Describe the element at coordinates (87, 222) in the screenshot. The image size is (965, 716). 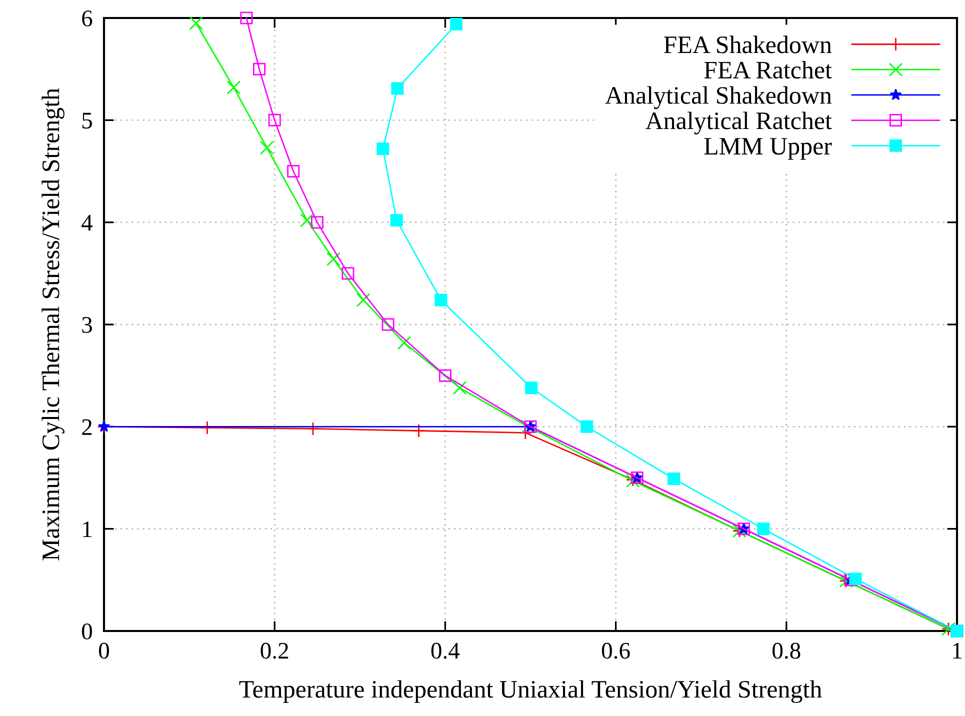
I see `y-tick-label: 4` at that location.